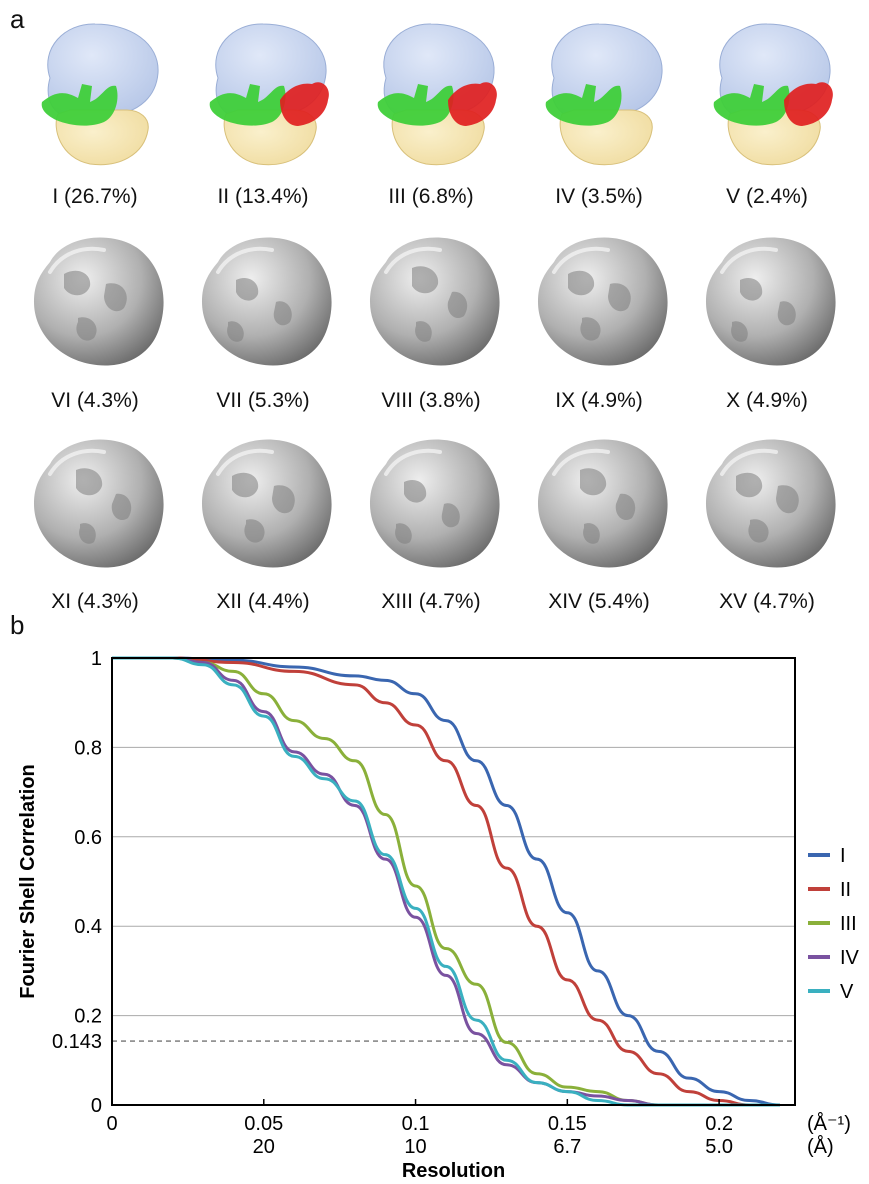 The image size is (869, 1184). I want to click on y-tick-4: 0.8, so click(88, 748).